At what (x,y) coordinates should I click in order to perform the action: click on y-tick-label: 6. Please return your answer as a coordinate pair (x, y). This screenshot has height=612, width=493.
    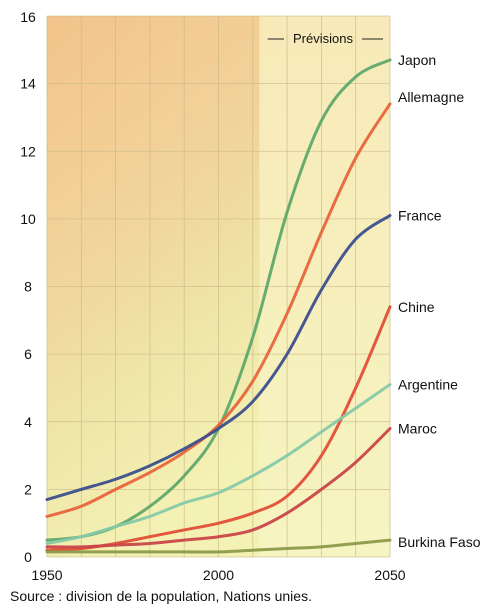
    Looking at the image, I should click on (28, 354).